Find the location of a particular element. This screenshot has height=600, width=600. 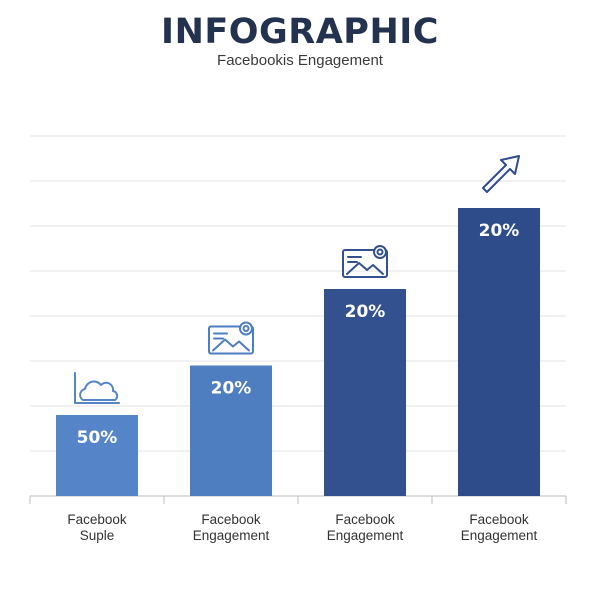

chart-title: INFOGRAPHIC is located at coordinates (300, 32).